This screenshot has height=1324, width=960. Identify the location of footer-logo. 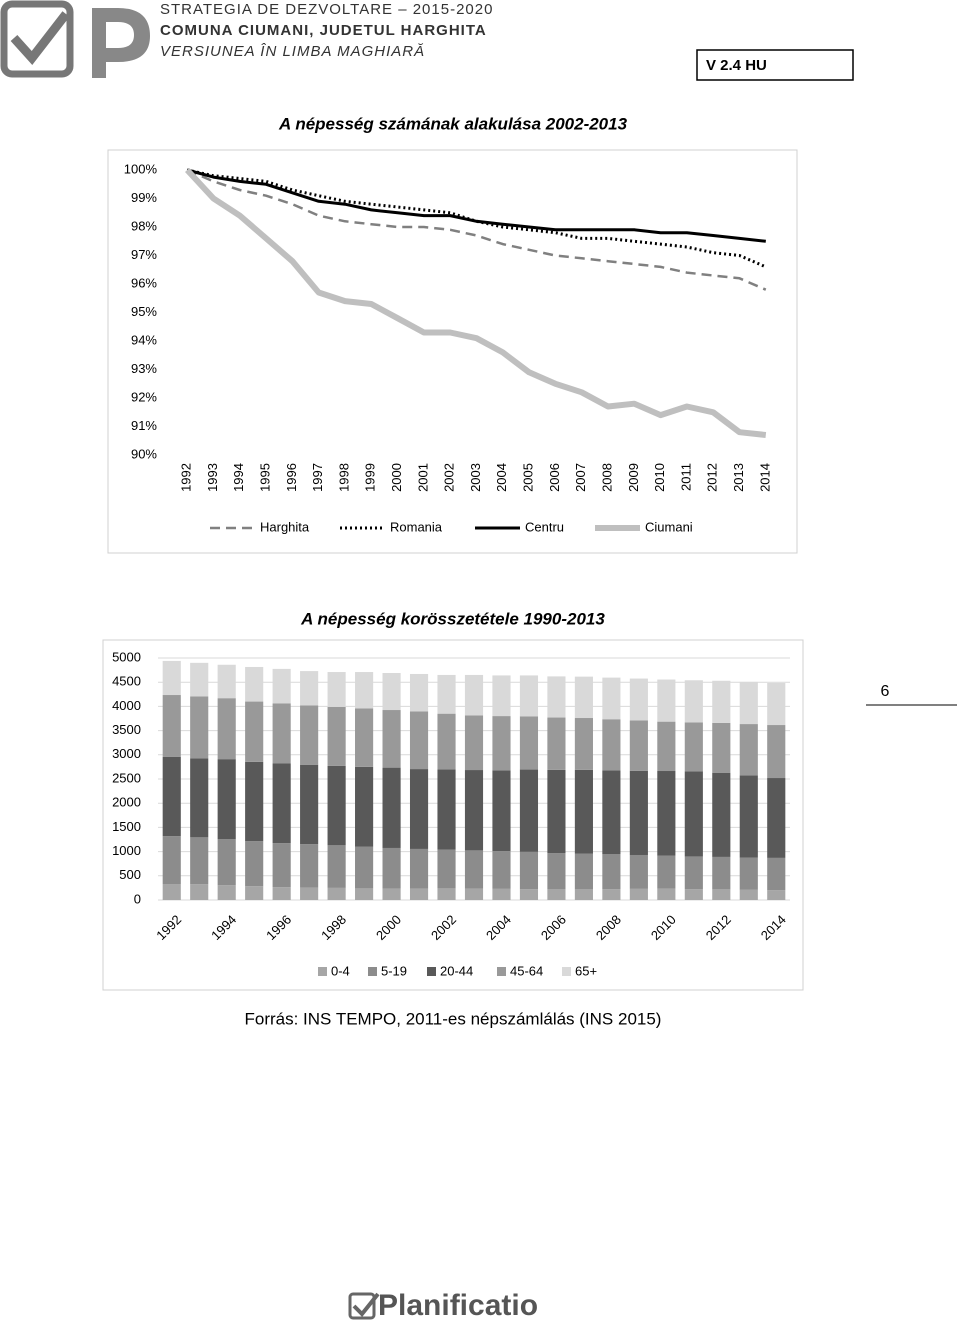
(364, 1306).